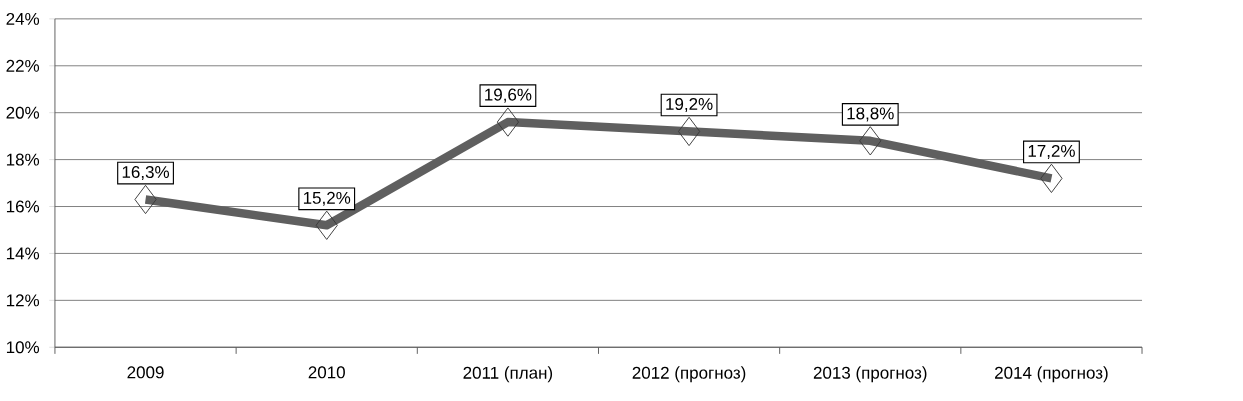 The image size is (1243, 401). What do you see at coordinates (1051, 151) in the screenshot?
I see `data-label: 17,2%` at bounding box center [1051, 151].